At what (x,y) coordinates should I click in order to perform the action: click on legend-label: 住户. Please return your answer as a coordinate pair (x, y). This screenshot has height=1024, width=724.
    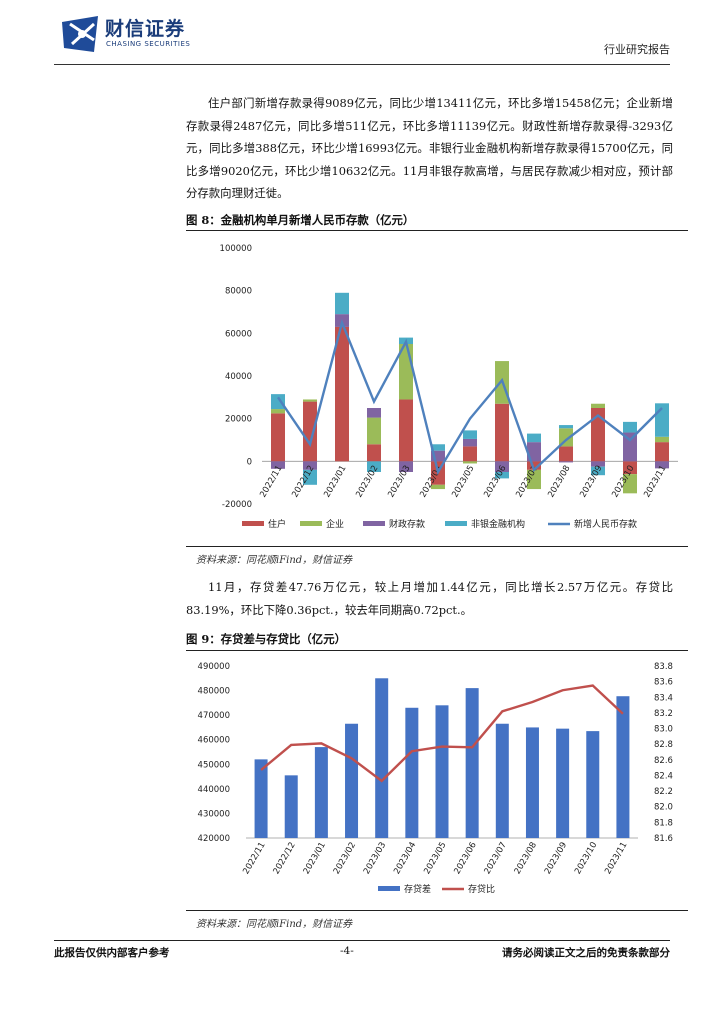
    Looking at the image, I should click on (277, 524).